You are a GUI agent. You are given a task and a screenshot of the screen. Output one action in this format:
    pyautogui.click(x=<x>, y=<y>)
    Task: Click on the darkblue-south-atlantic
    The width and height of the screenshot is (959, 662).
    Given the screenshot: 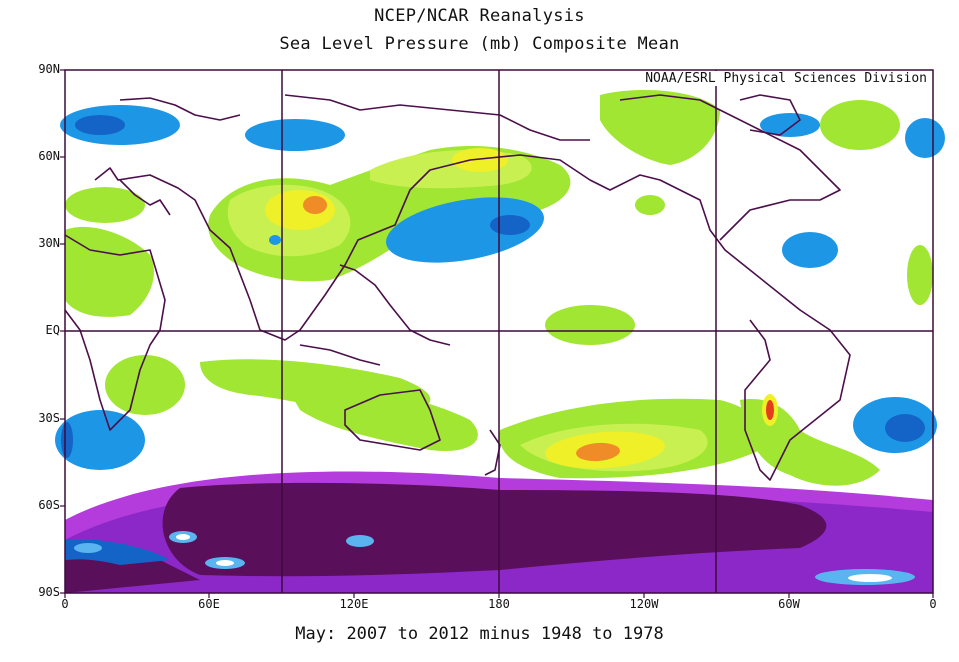 What is the action you would take?
    pyautogui.click(x=905, y=428)
    